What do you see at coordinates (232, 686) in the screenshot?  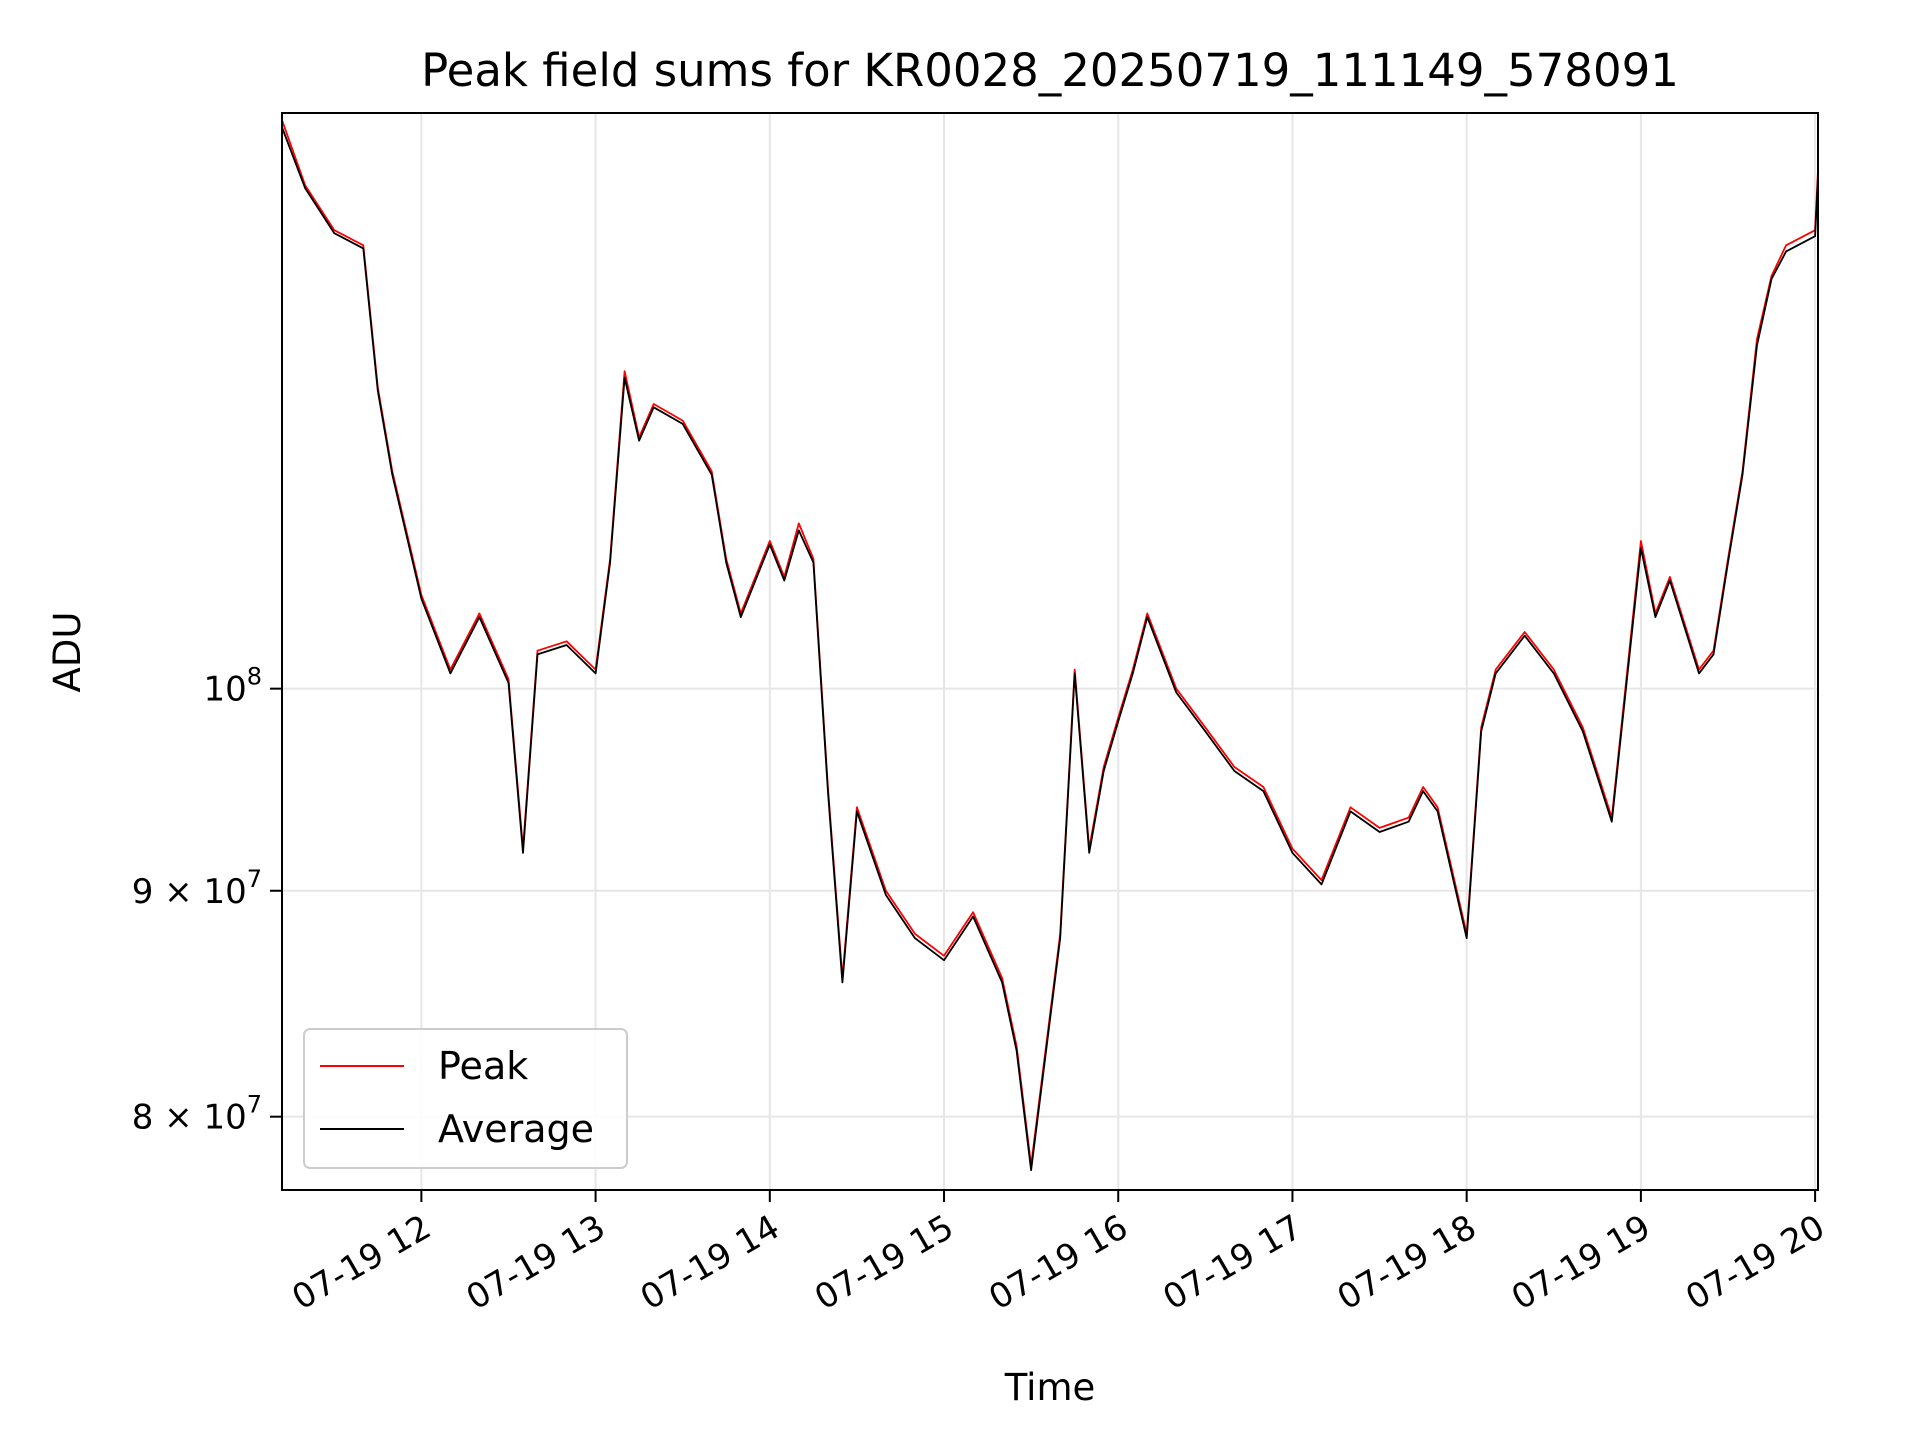 I see `y-tick-label: 108` at bounding box center [232, 686].